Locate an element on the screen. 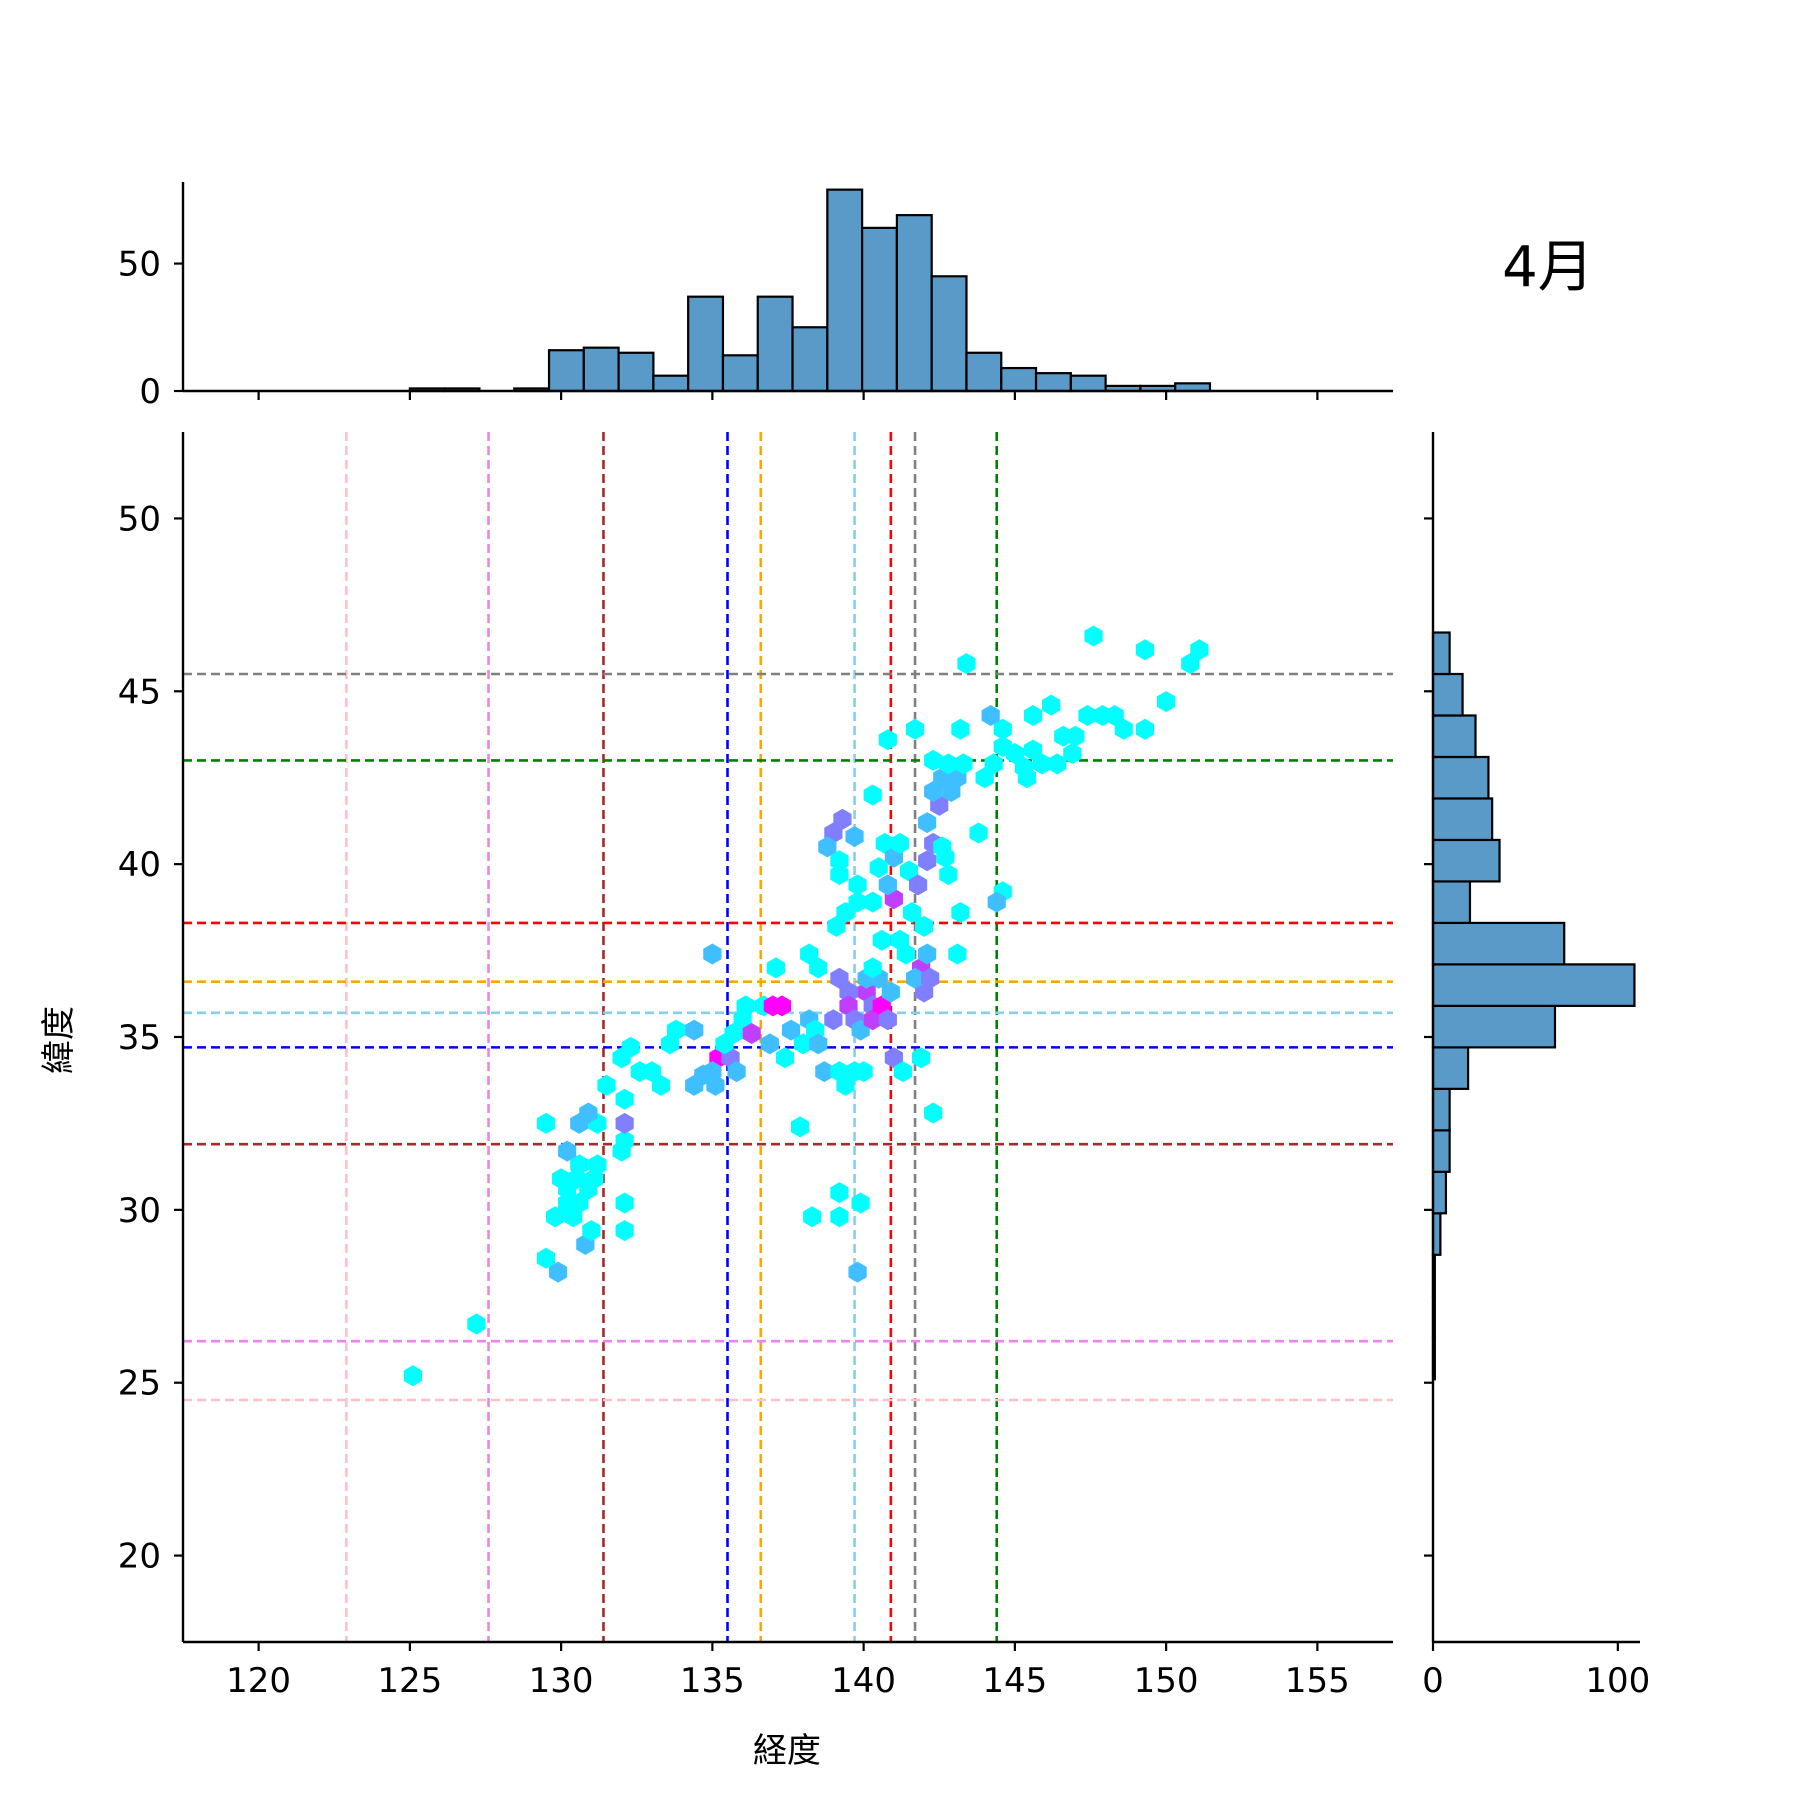 Image resolution: width=1800 pixels, height=1800 pixels. y-tick-label: 50 is located at coordinates (139, 519).